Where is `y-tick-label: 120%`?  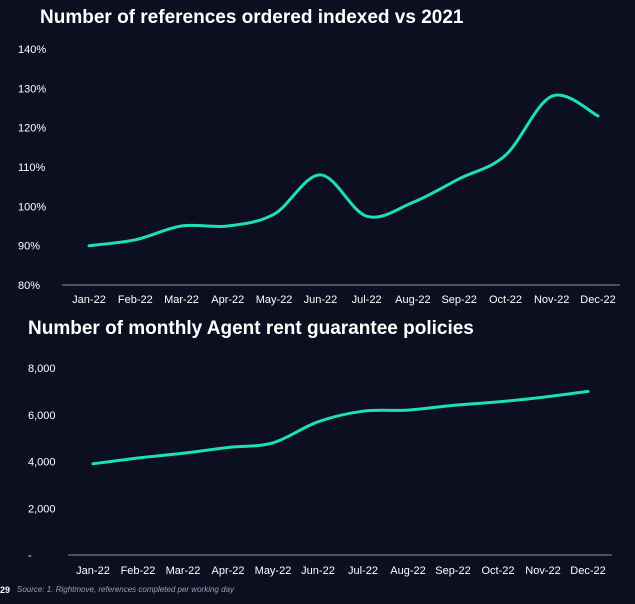
y-tick-label: 120% is located at coordinates (32, 129).